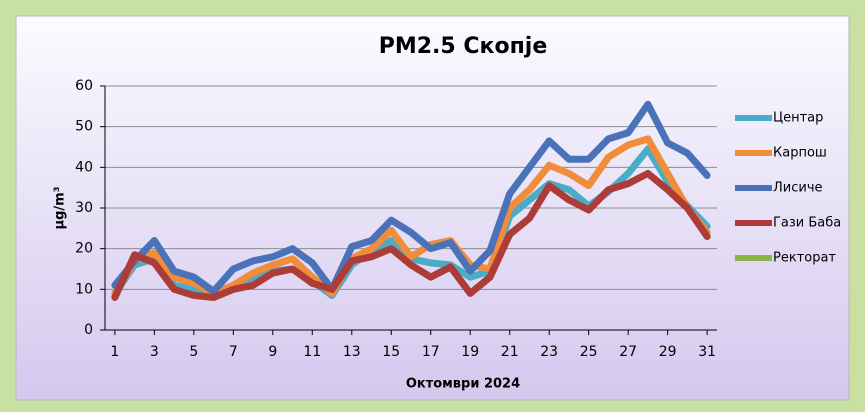 The image size is (865, 412). Describe the element at coordinates (60, 208) in the screenshot. I see `y-axis-label: µg/m³` at that location.